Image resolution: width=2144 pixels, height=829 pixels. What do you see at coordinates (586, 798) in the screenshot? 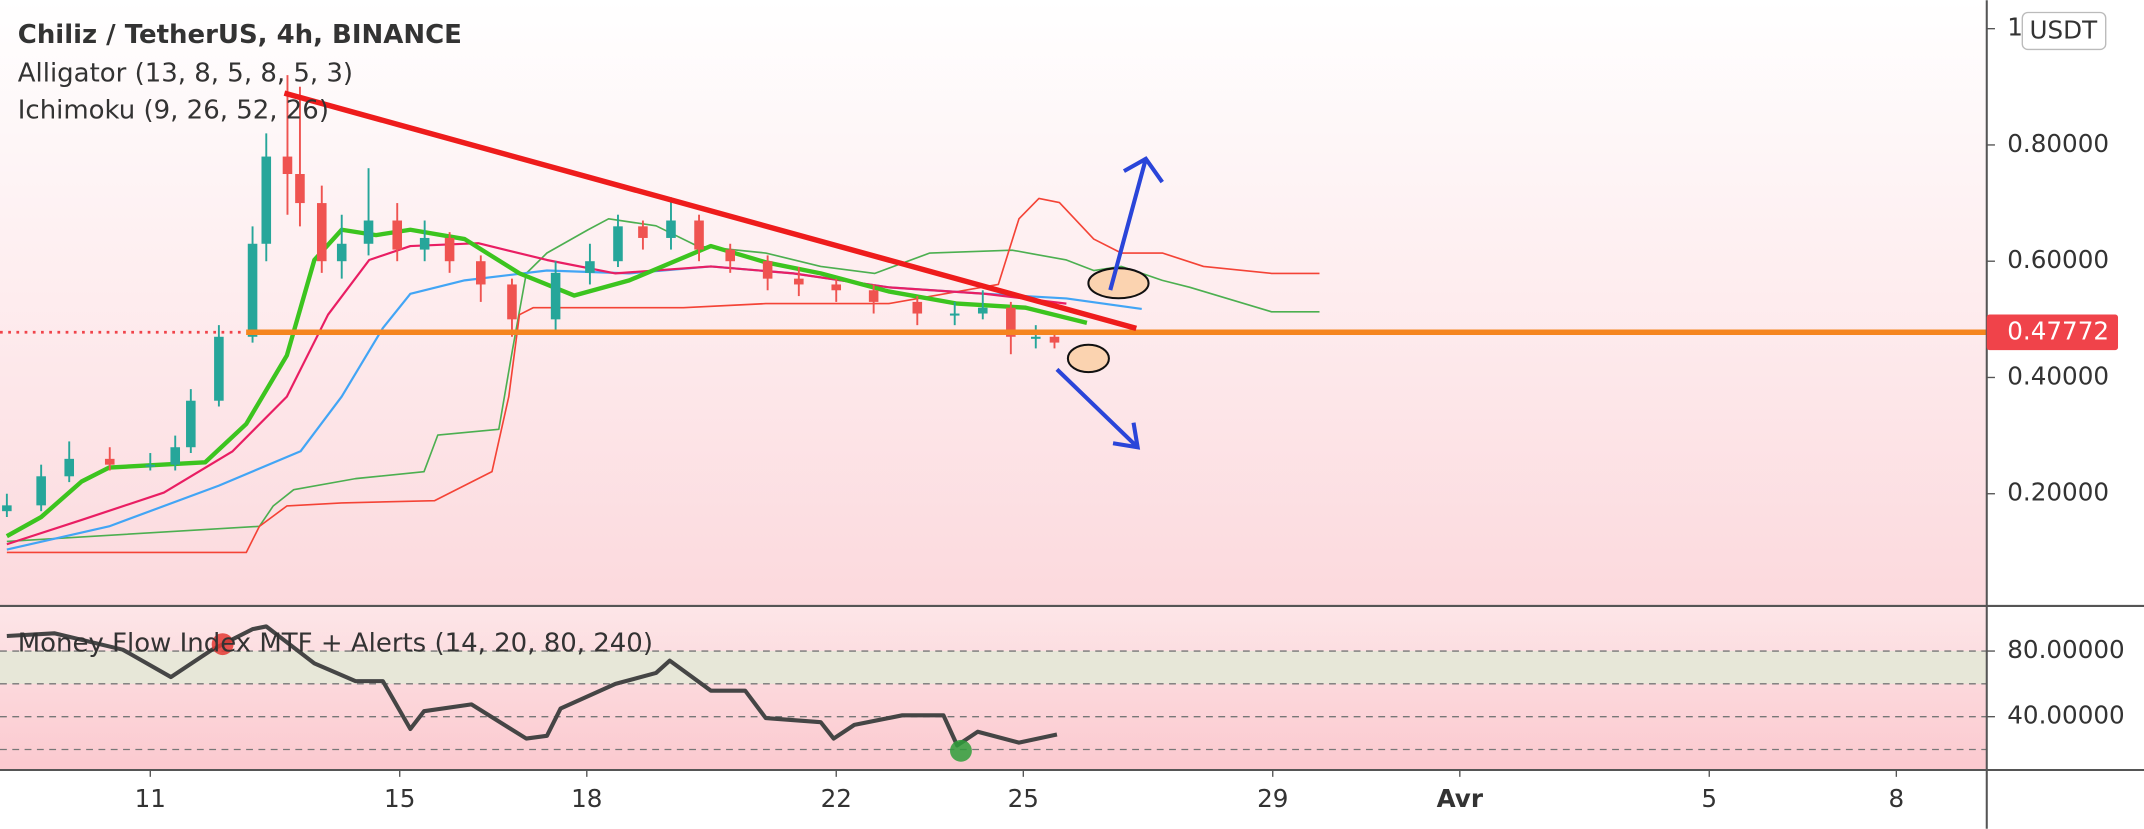
I see `x-tick-label: 18` at bounding box center [586, 798].